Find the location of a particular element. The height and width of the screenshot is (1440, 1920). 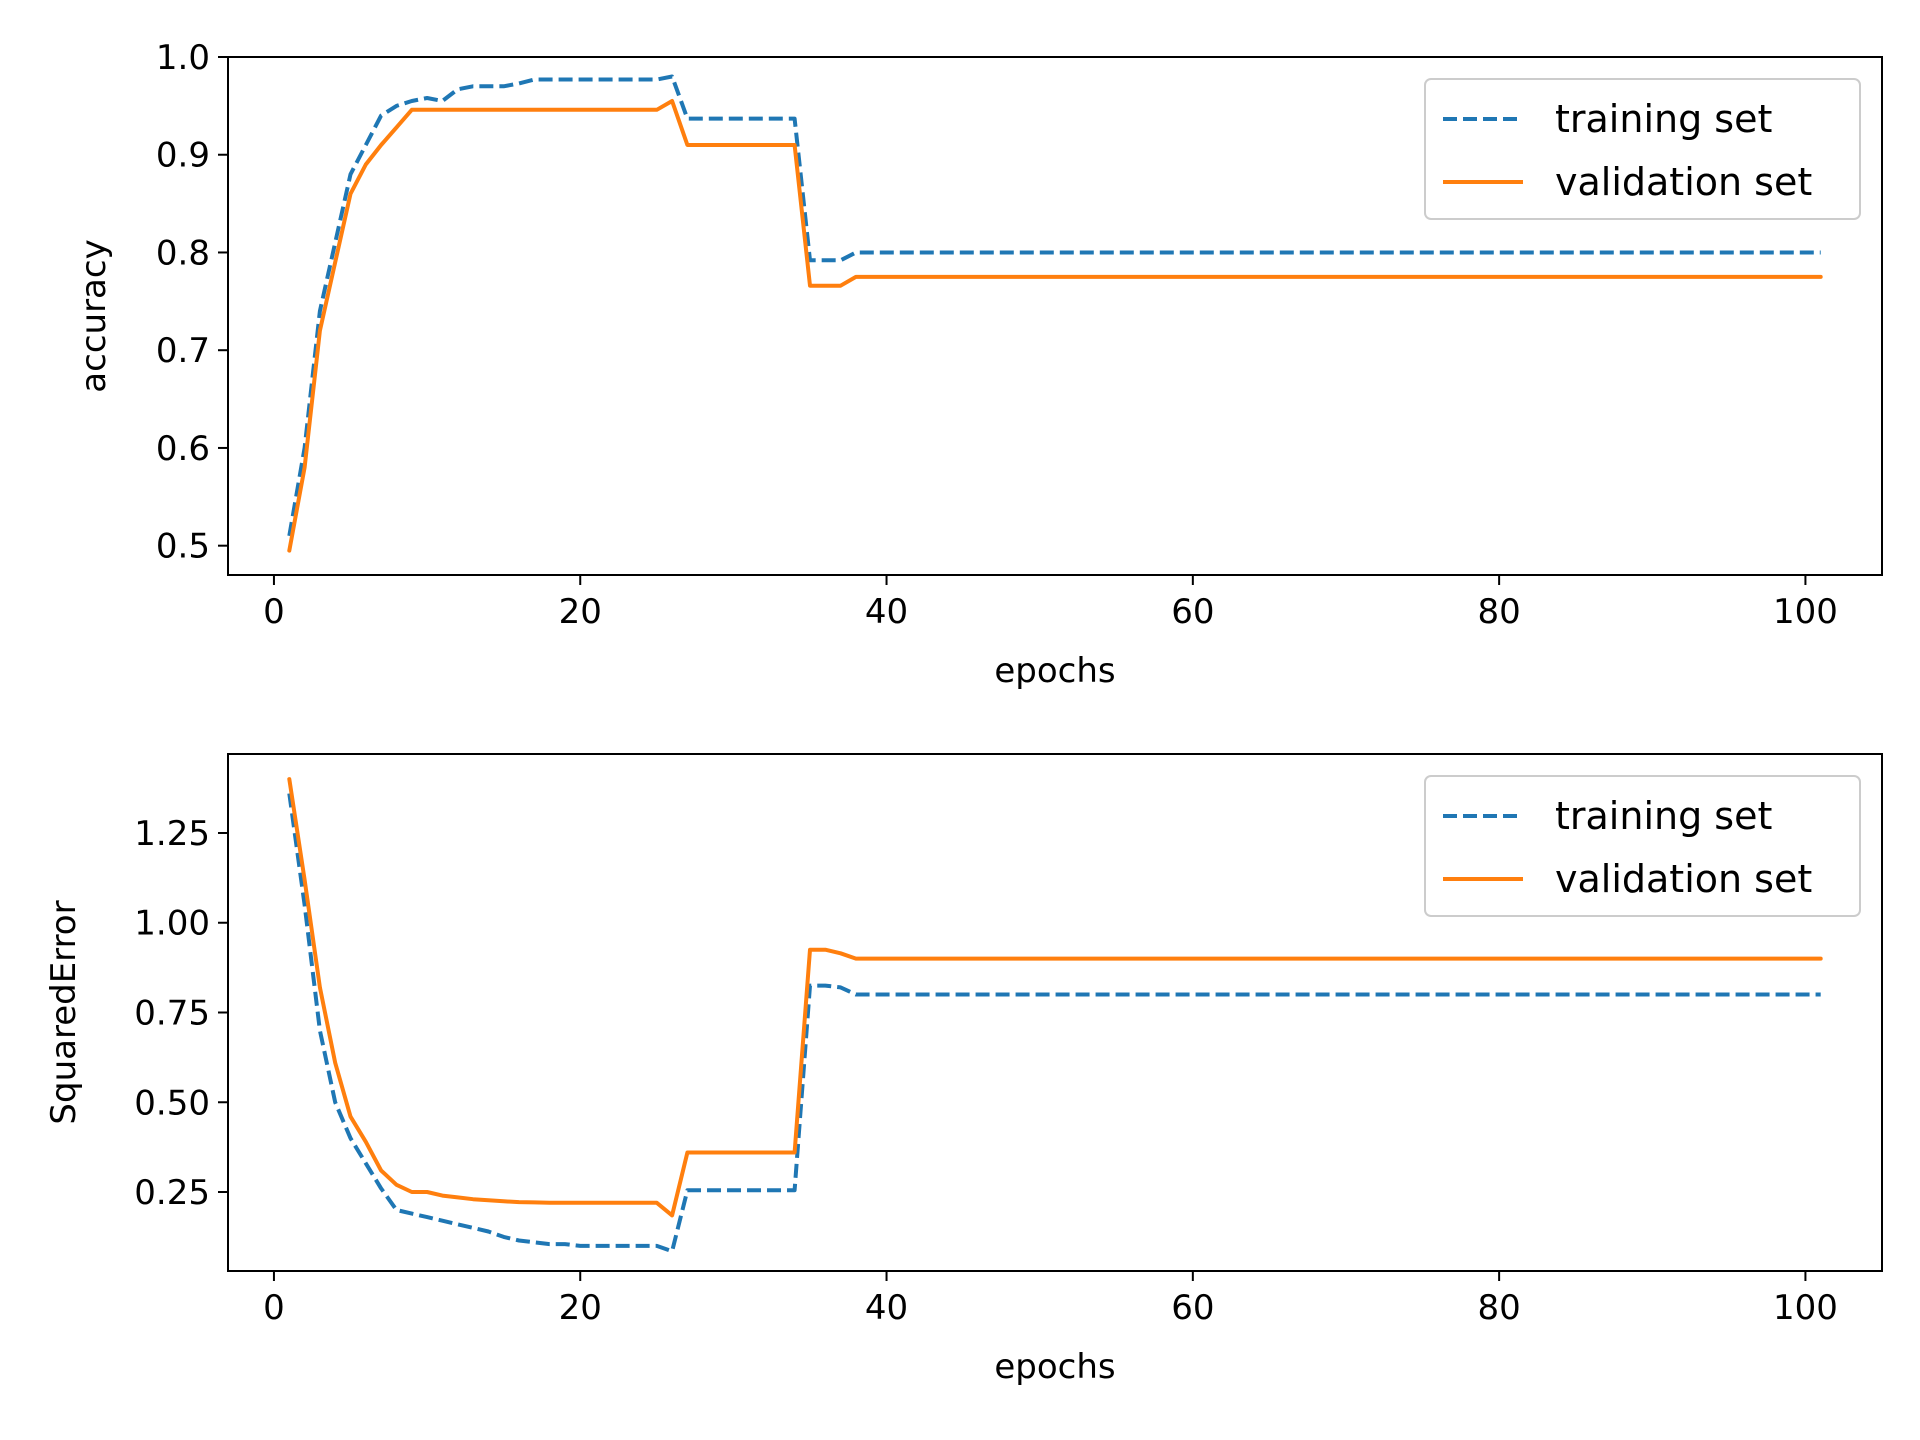

y-tick-label: 0.9 is located at coordinates (183, 156).